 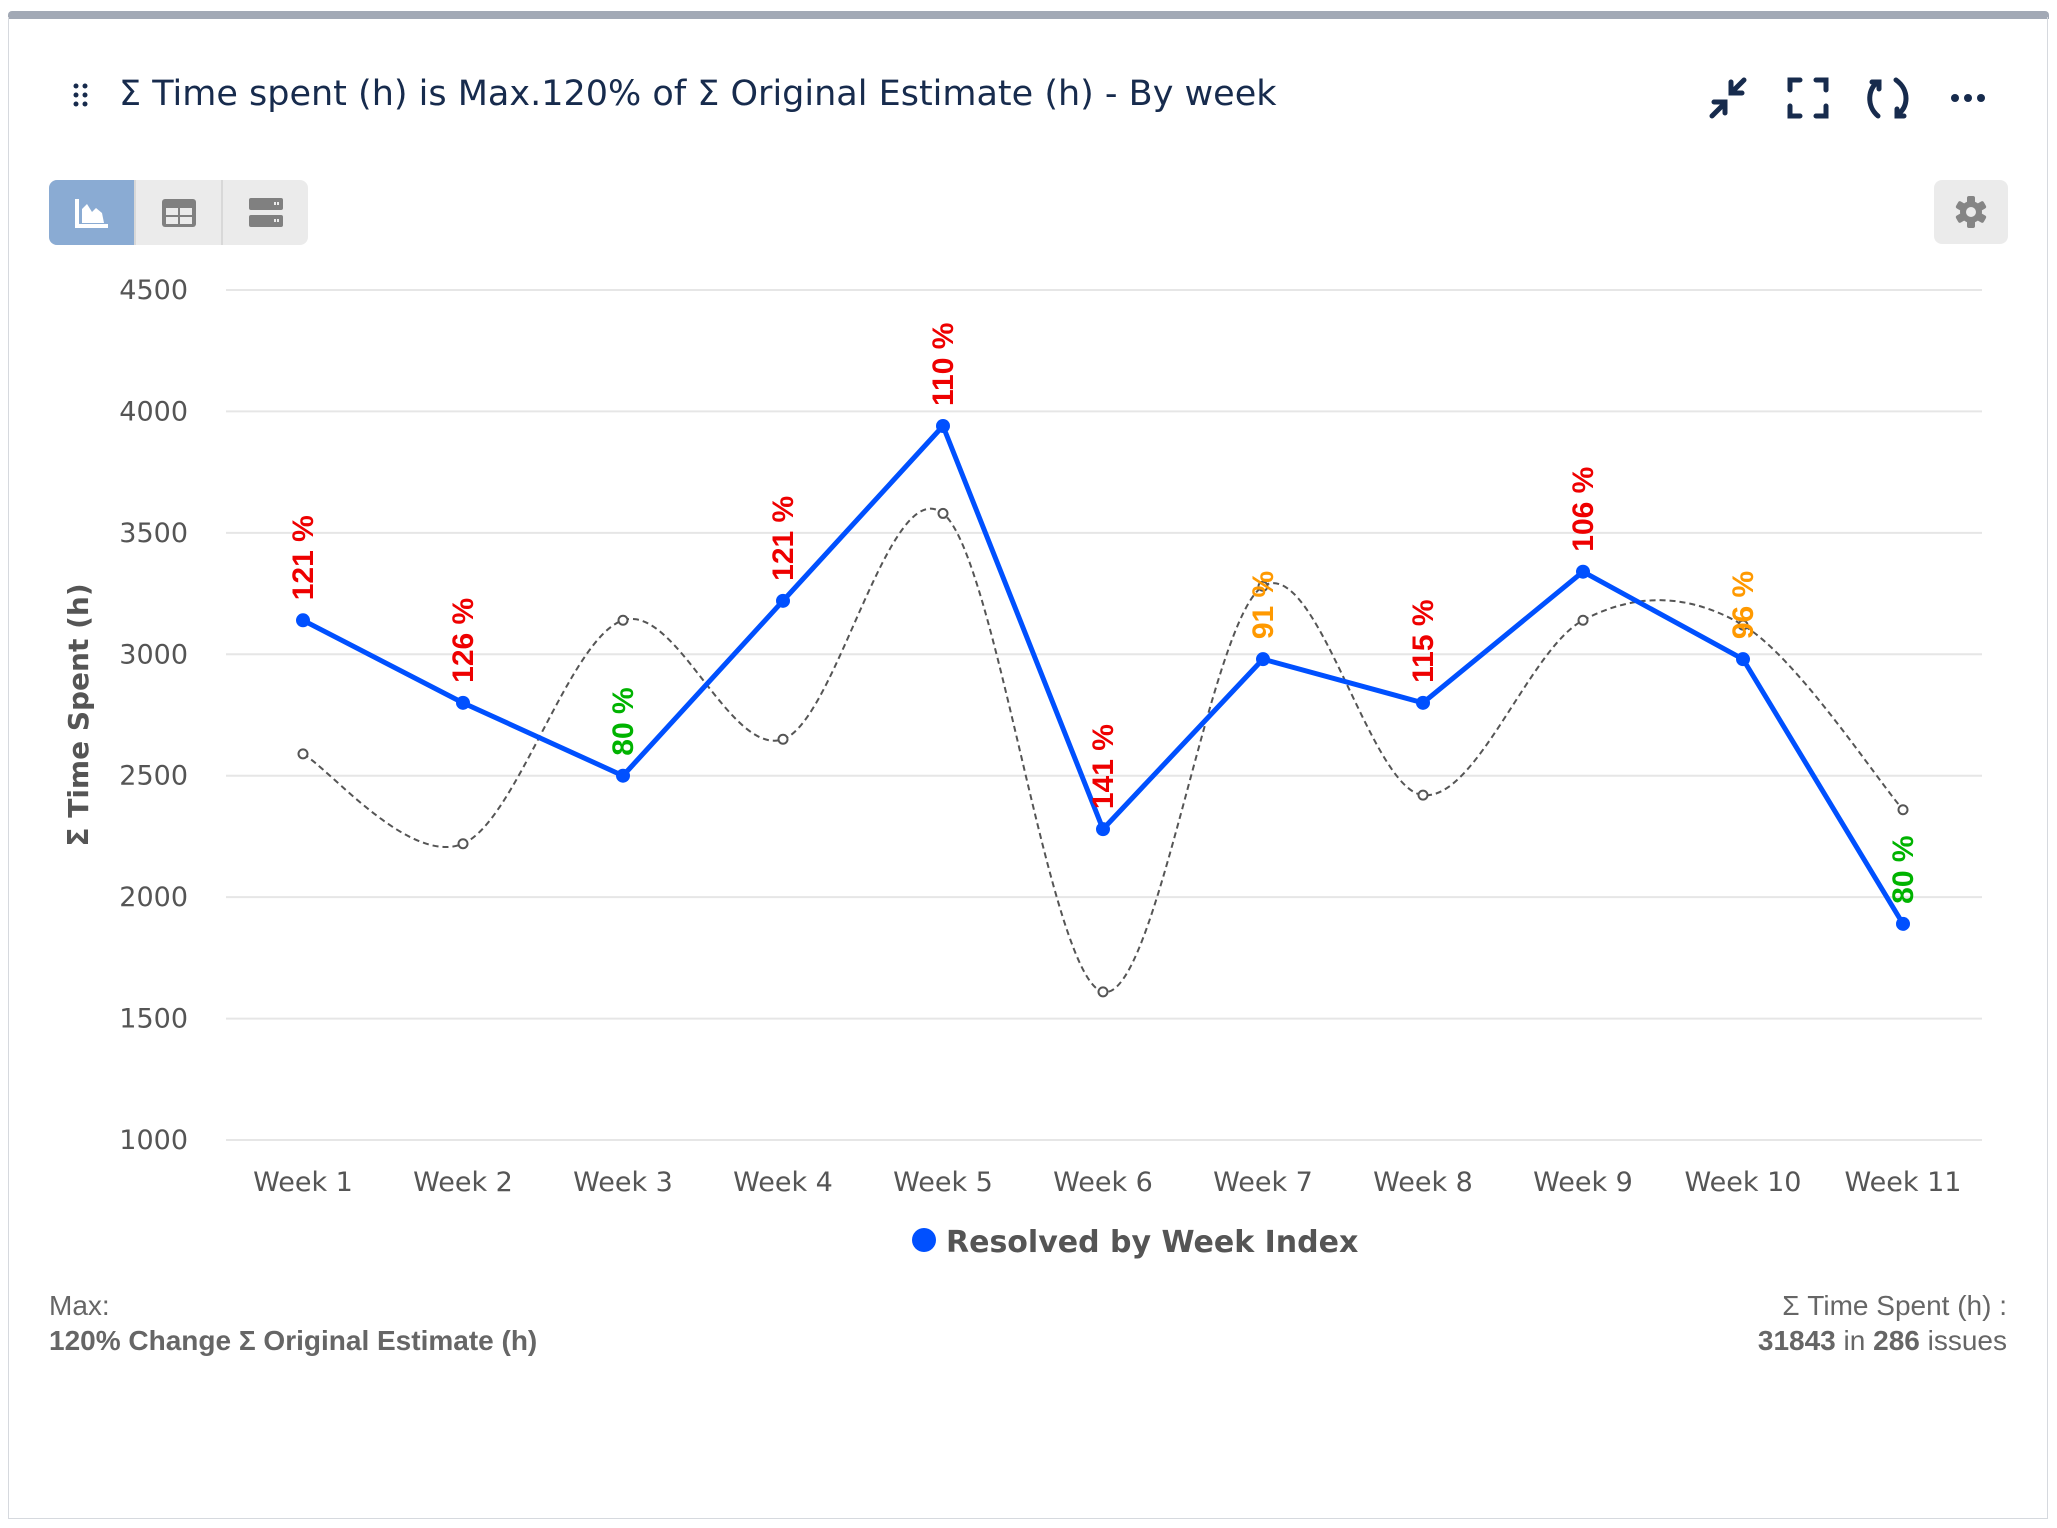 I want to click on gear-icon, so click(x=1971, y=212).